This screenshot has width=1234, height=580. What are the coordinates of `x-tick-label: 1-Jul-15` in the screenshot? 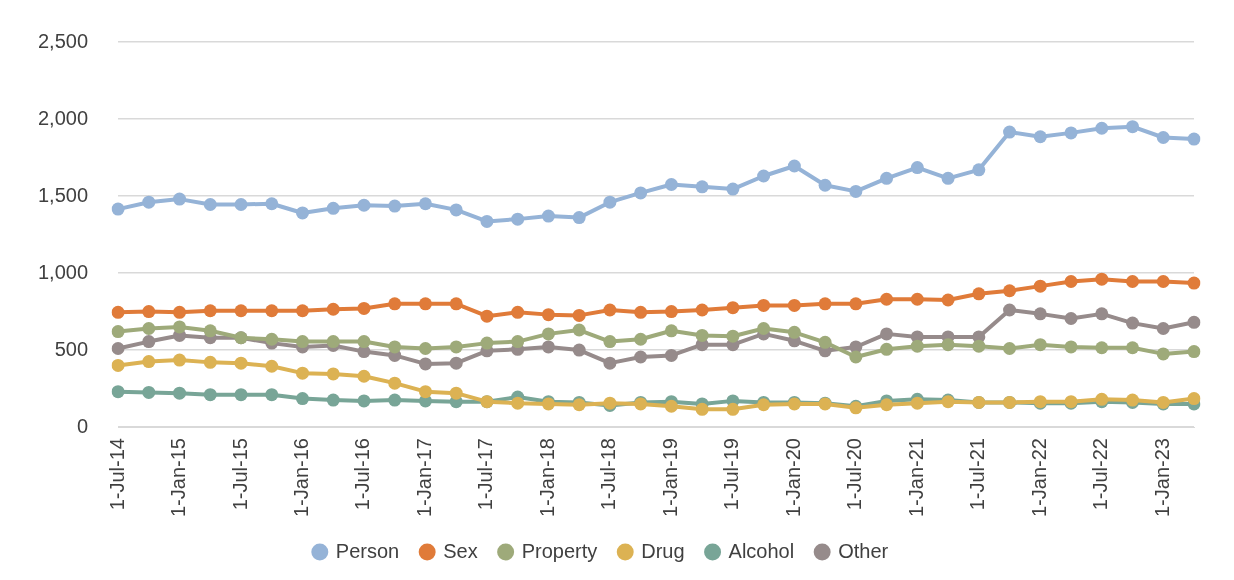 It's located at (239, 474).